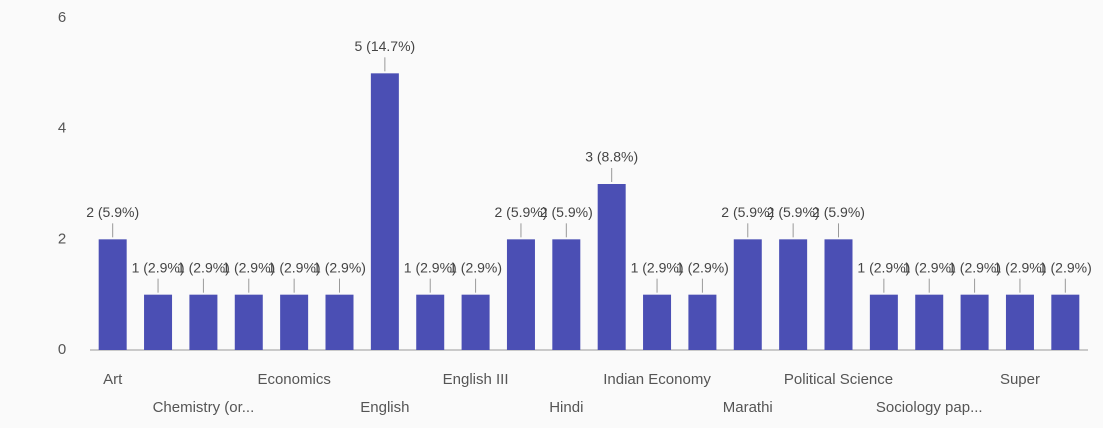 This screenshot has width=1103, height=428. Describe the element at coordinates (748, 407) in the screenshot. I see `x-tick-label: Marathi` at that location.